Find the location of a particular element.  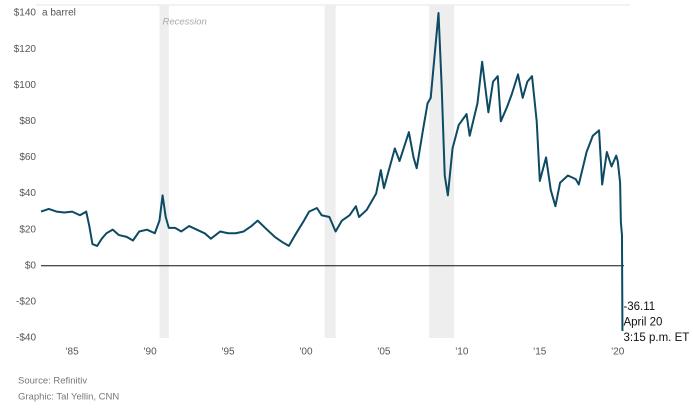

source: Source: Refinitiv is located at coordinates (52, 381).